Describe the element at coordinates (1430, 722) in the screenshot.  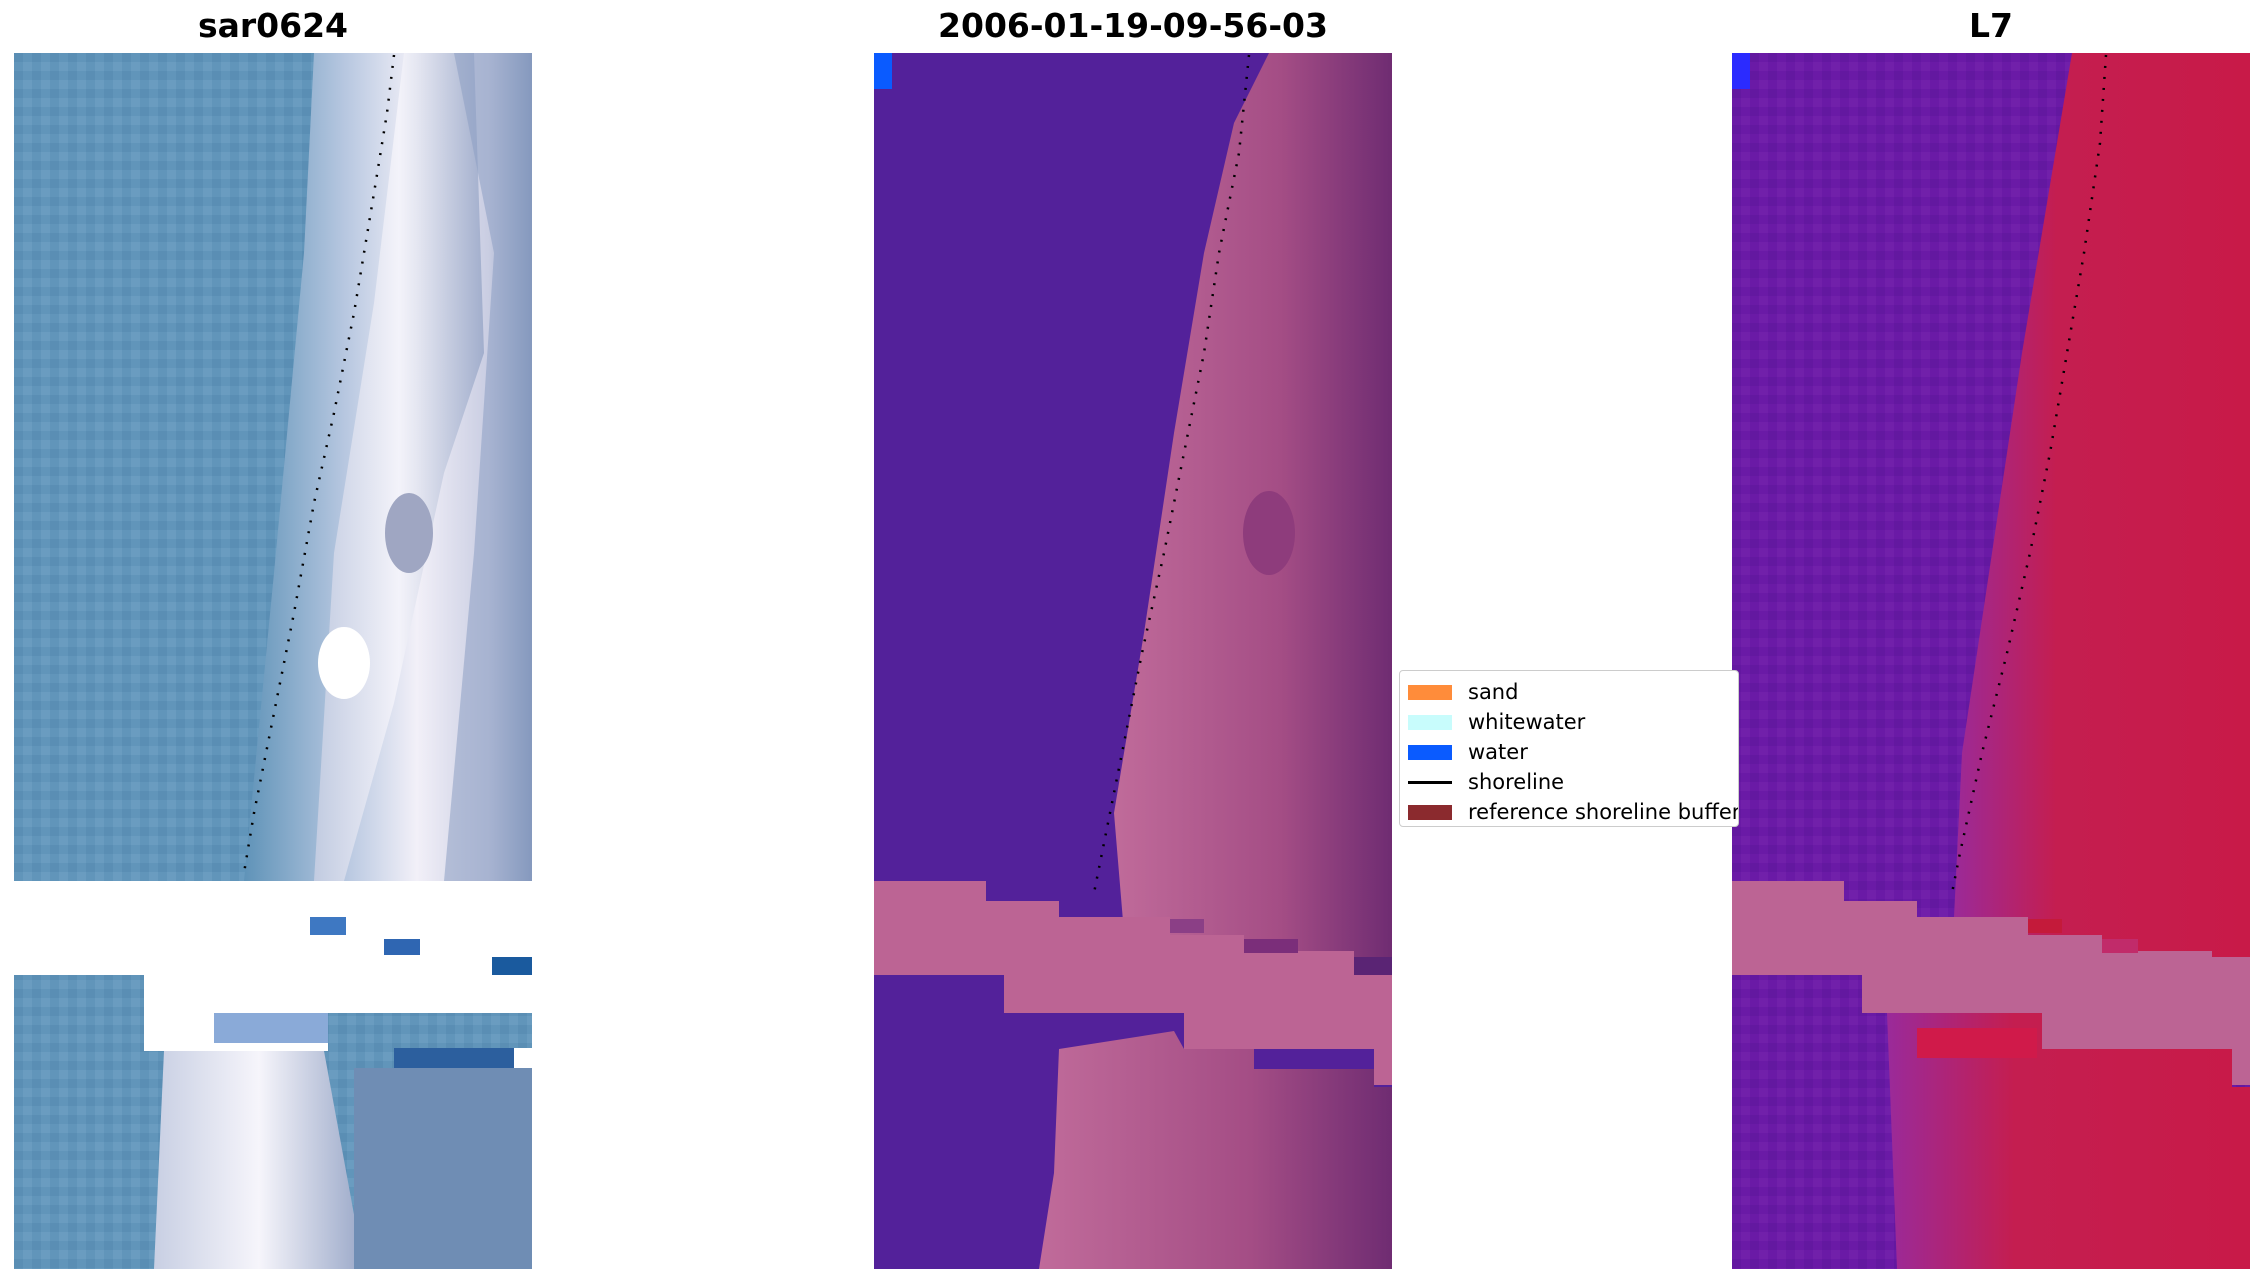
I see `whitewater-swatch` at that location.